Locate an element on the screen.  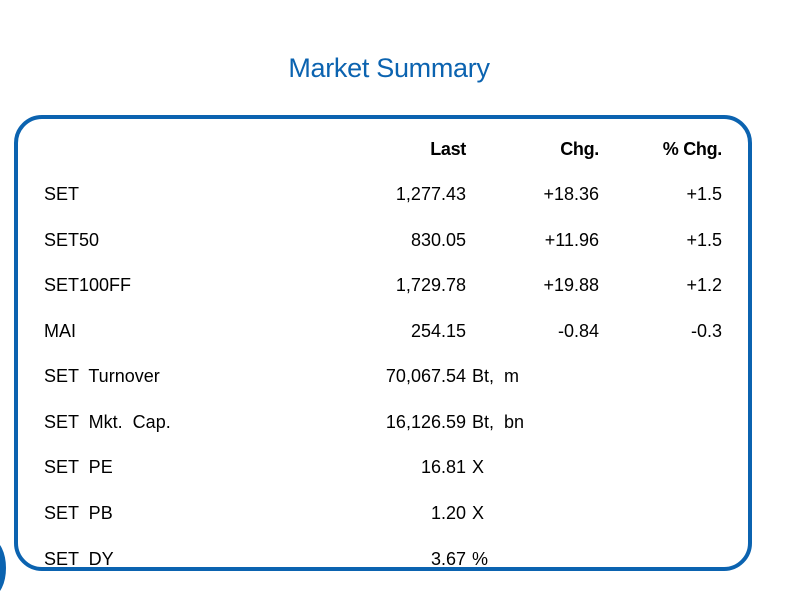
stat-value: 16.81 is located at coordinates (443, 467).